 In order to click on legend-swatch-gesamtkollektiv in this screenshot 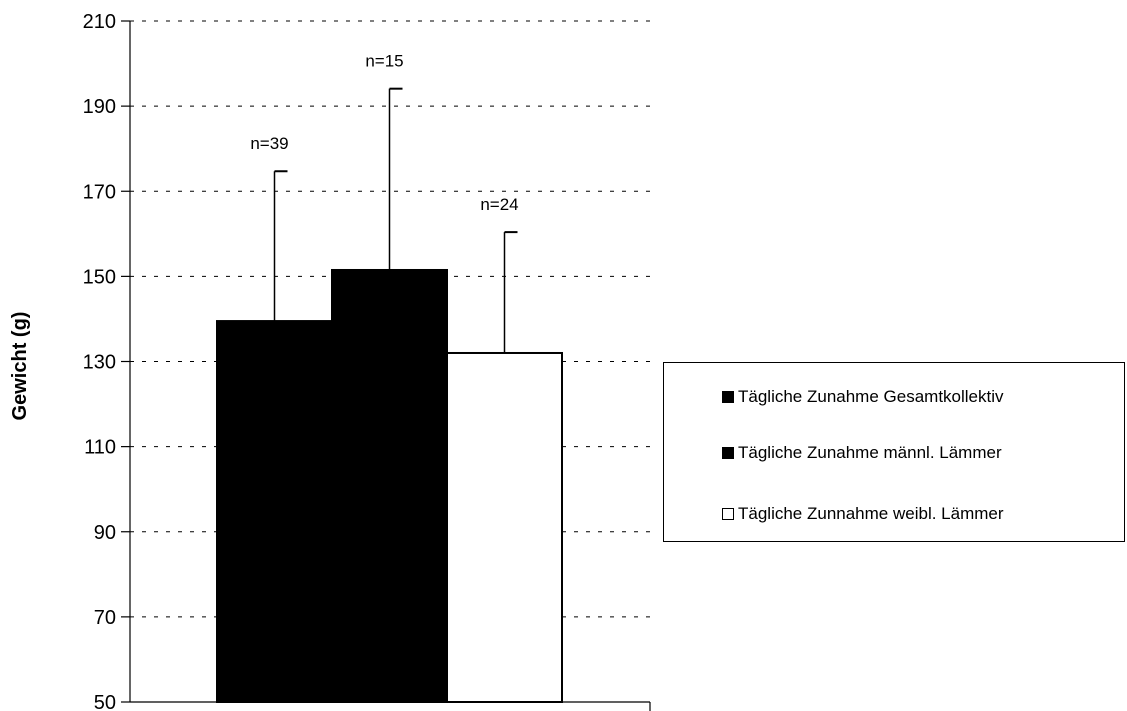, I will do `click(728, 397)`.